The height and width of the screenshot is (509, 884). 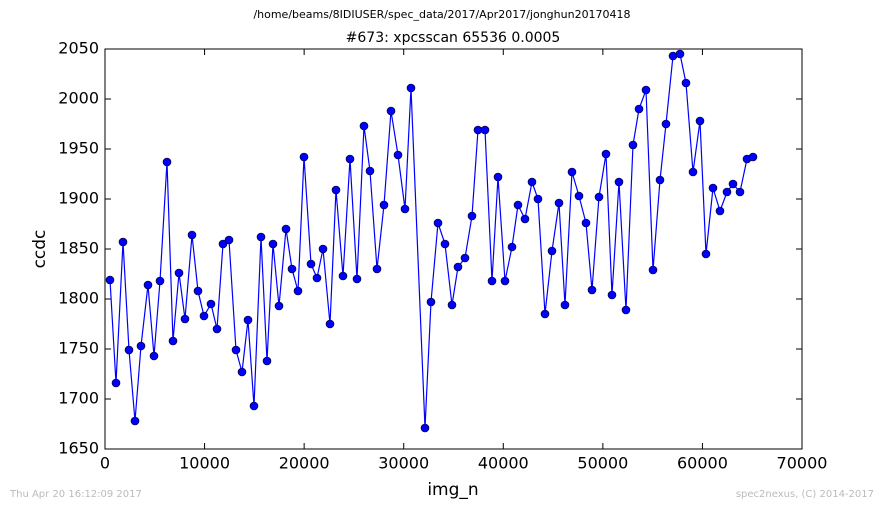 I want to click on x-tick-label: 70000, so click(x=802, y=463).